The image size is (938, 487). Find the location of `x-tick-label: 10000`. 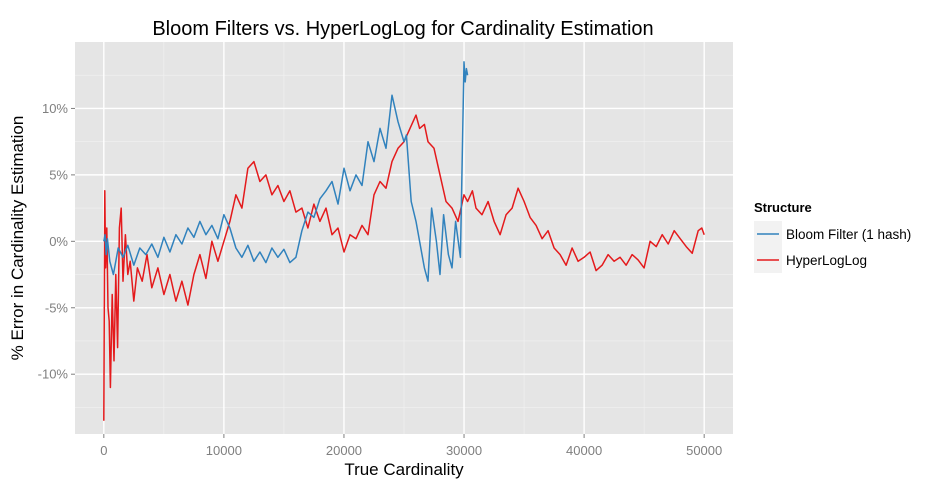

x-tick-label: 10000 is located at coordinates (224, 450).